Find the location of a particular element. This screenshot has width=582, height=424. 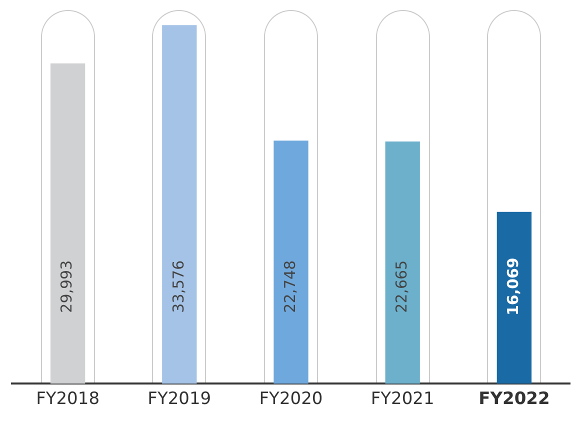

x-tick-label: FY2020 is located at coordinates (291, 399).